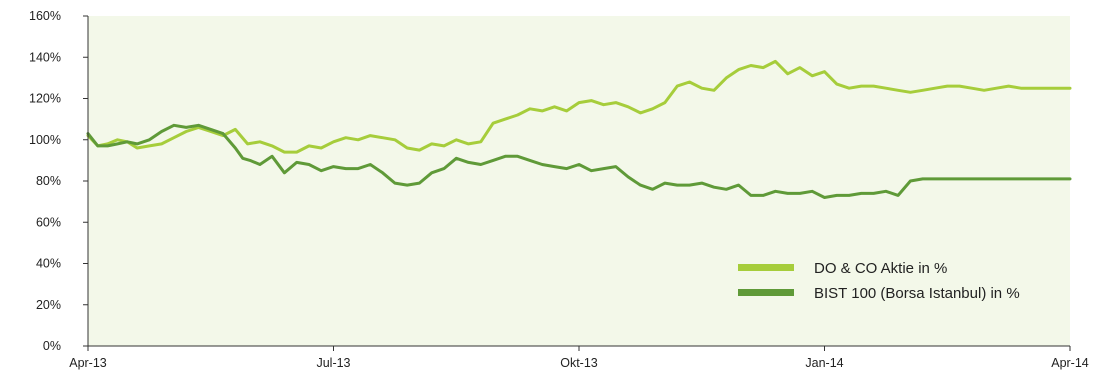 This screenshot has width=1093, height=376. I want to click on legend-label-2: BIST 100 (Borsa Istanbul) in %, so click(917, 293).